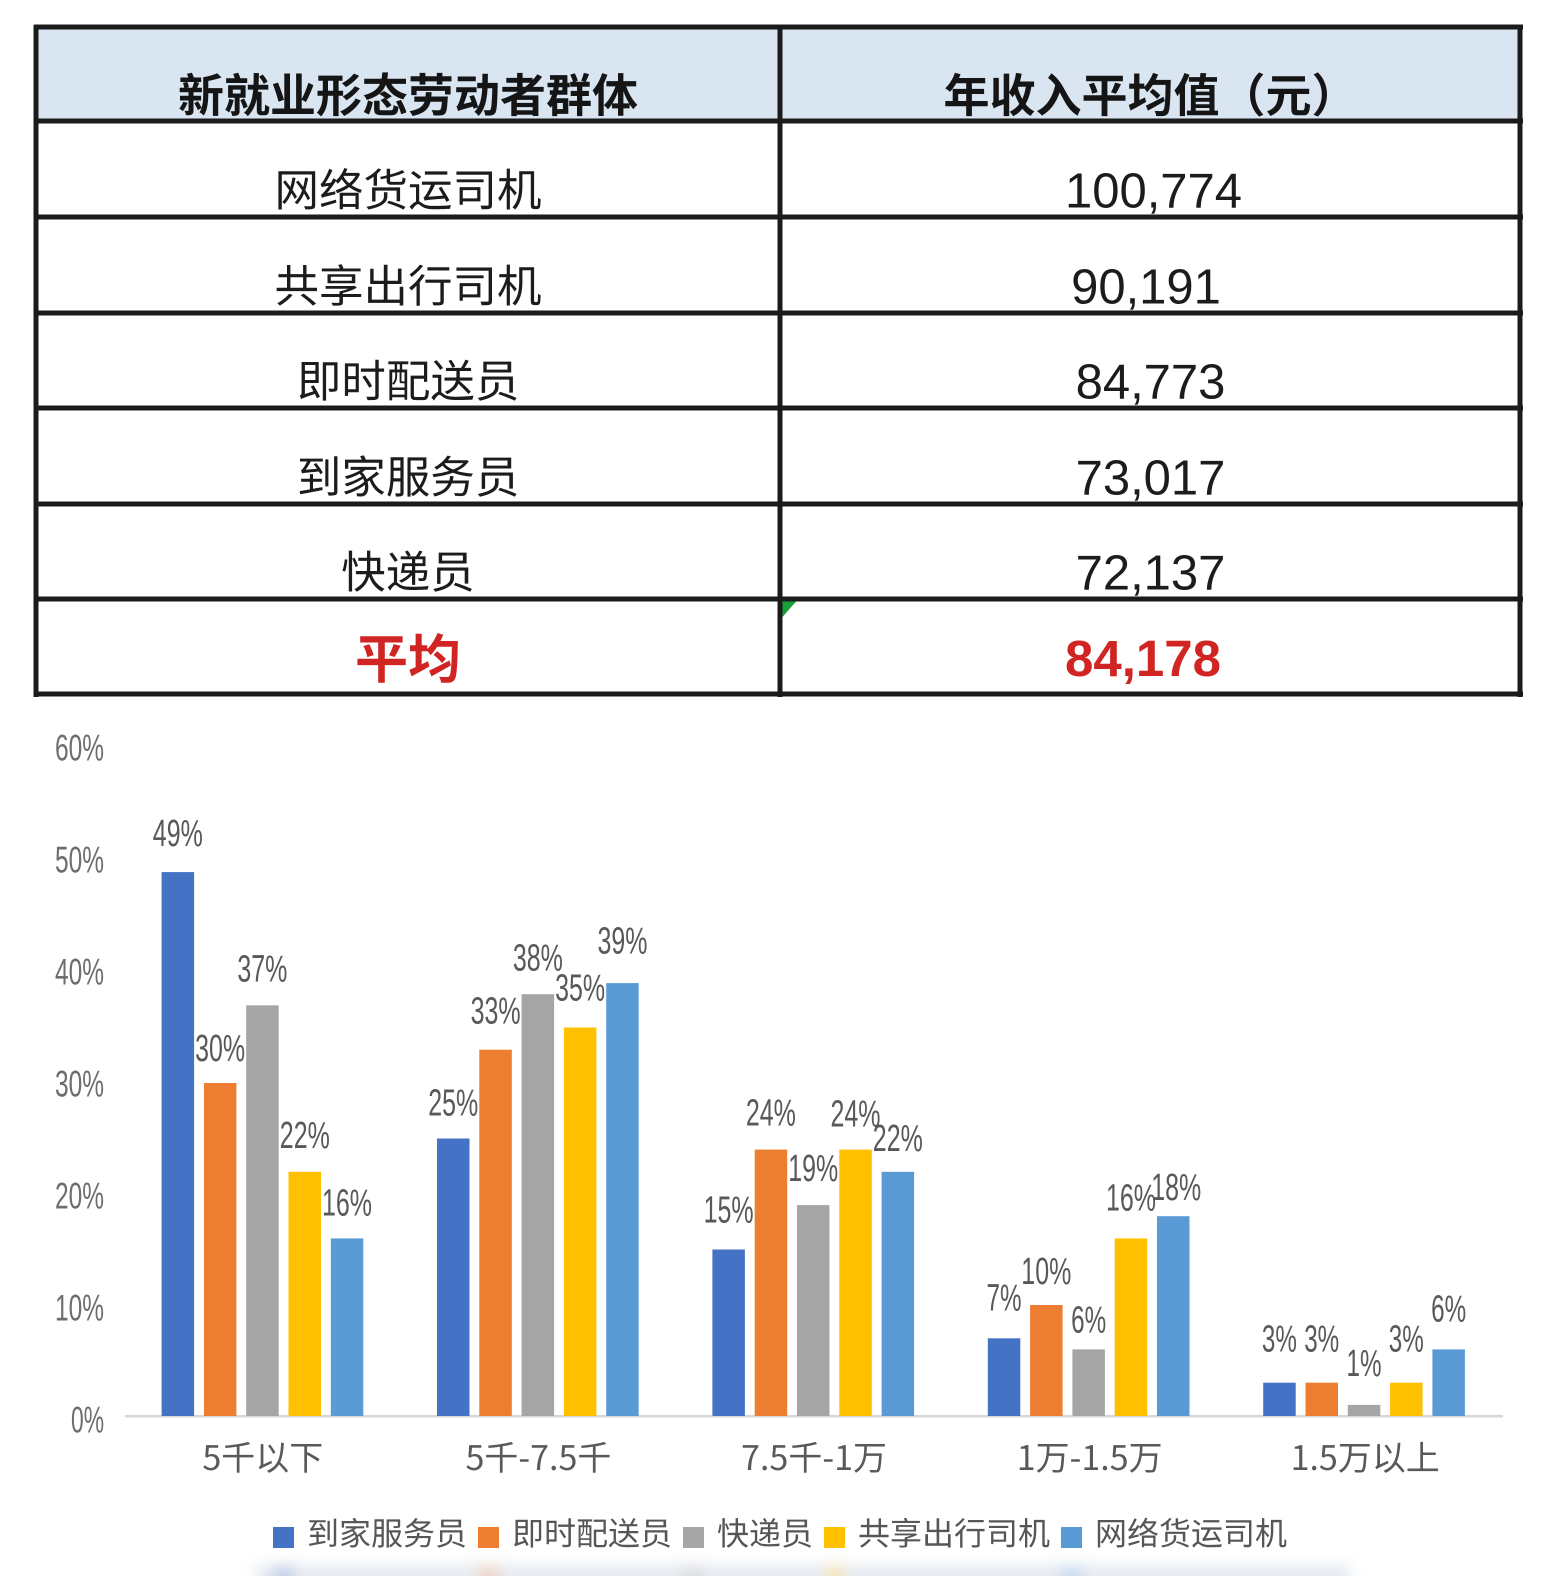 Image resolution: width=1558 pixels, height=1576 pixels. I want to click on svg-text: 50%, so click(79, 860).